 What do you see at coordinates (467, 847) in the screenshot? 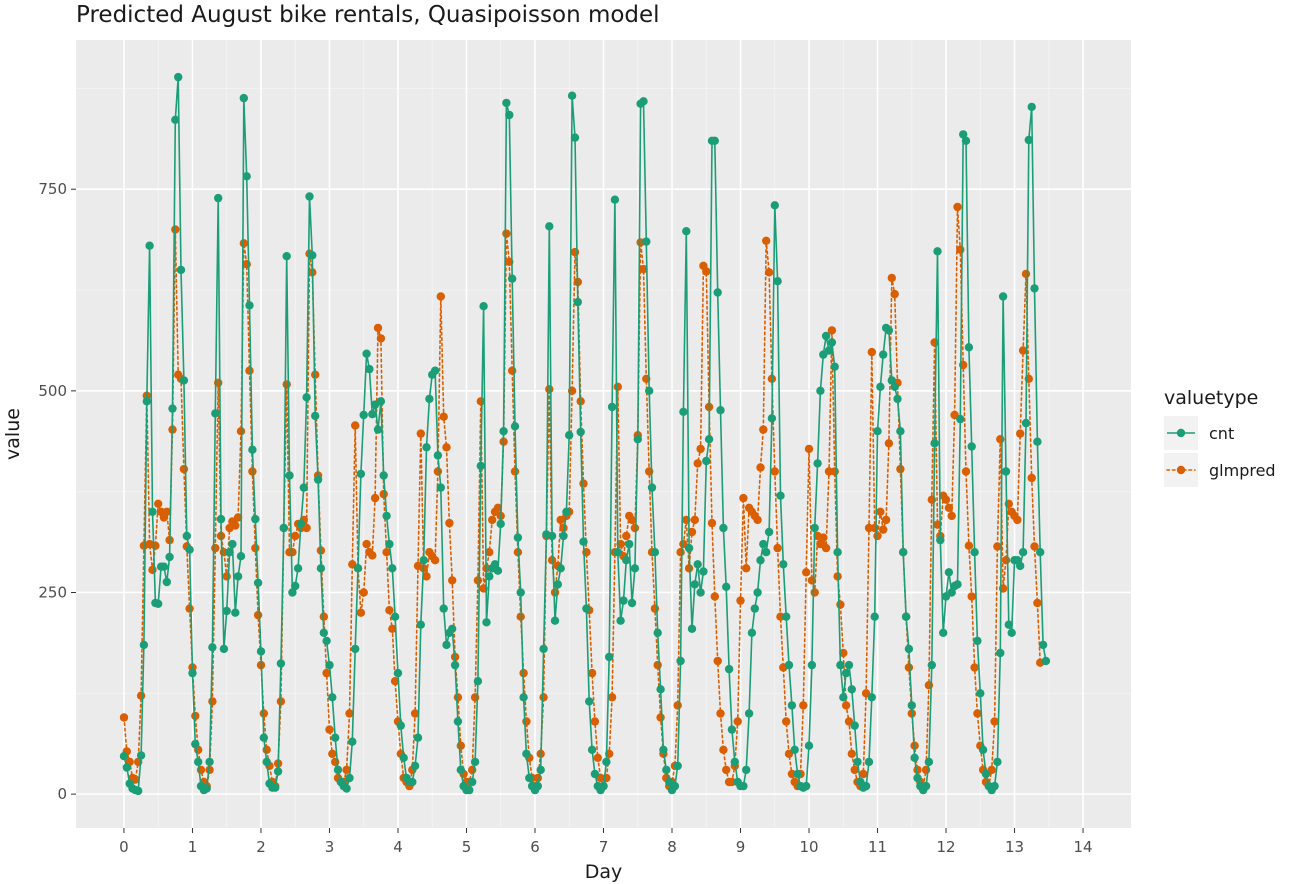
I see `x-tick-label: 5` at bounding box center [467, 847].